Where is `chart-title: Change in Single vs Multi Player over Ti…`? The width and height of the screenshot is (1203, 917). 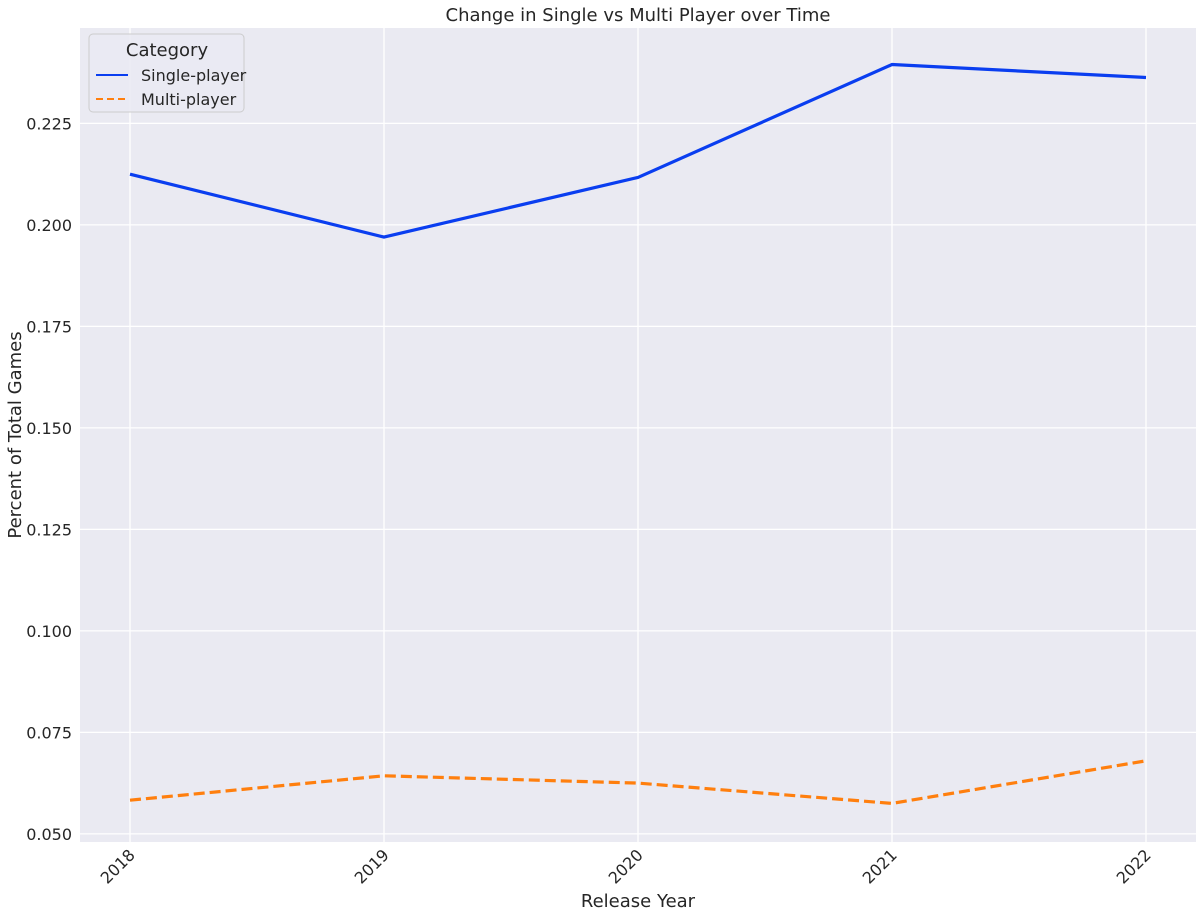 chart-title: Change in Single vs Multi Player over Ti… is located at coordinates (638, 15).